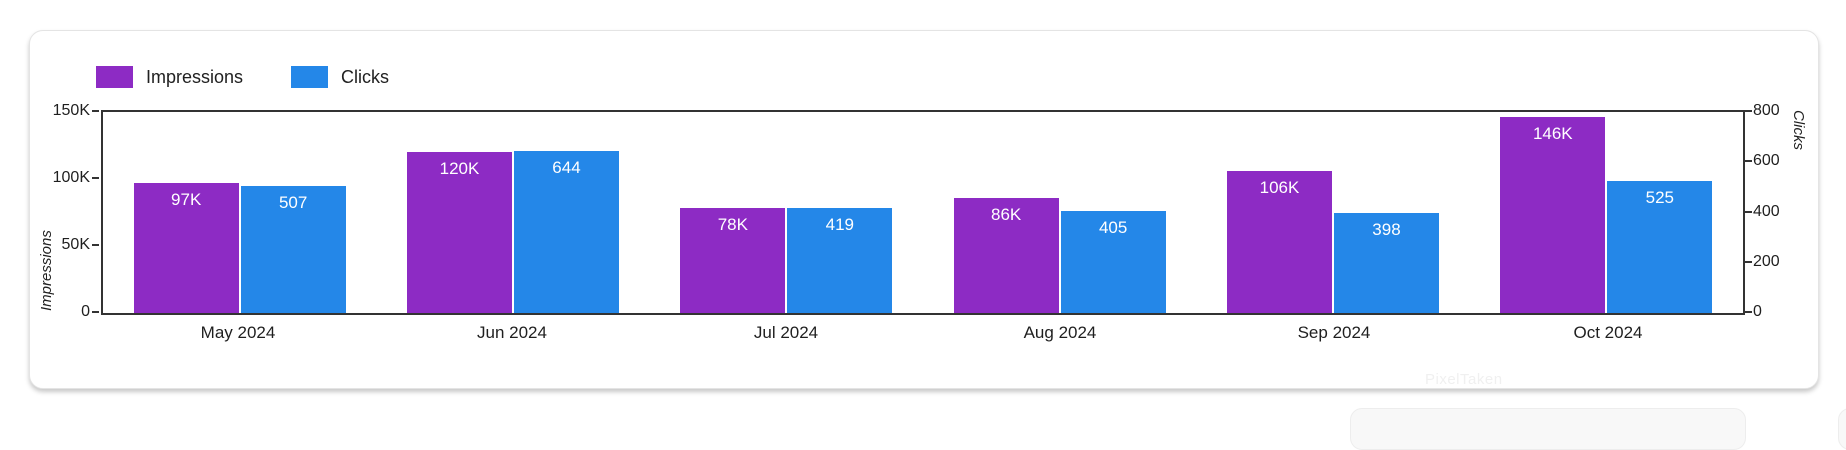  What do you see at coordinates (340, 77) in the screenshot?
I see `legend-item-clicks: Clicks` at bounding box center [340, 77].